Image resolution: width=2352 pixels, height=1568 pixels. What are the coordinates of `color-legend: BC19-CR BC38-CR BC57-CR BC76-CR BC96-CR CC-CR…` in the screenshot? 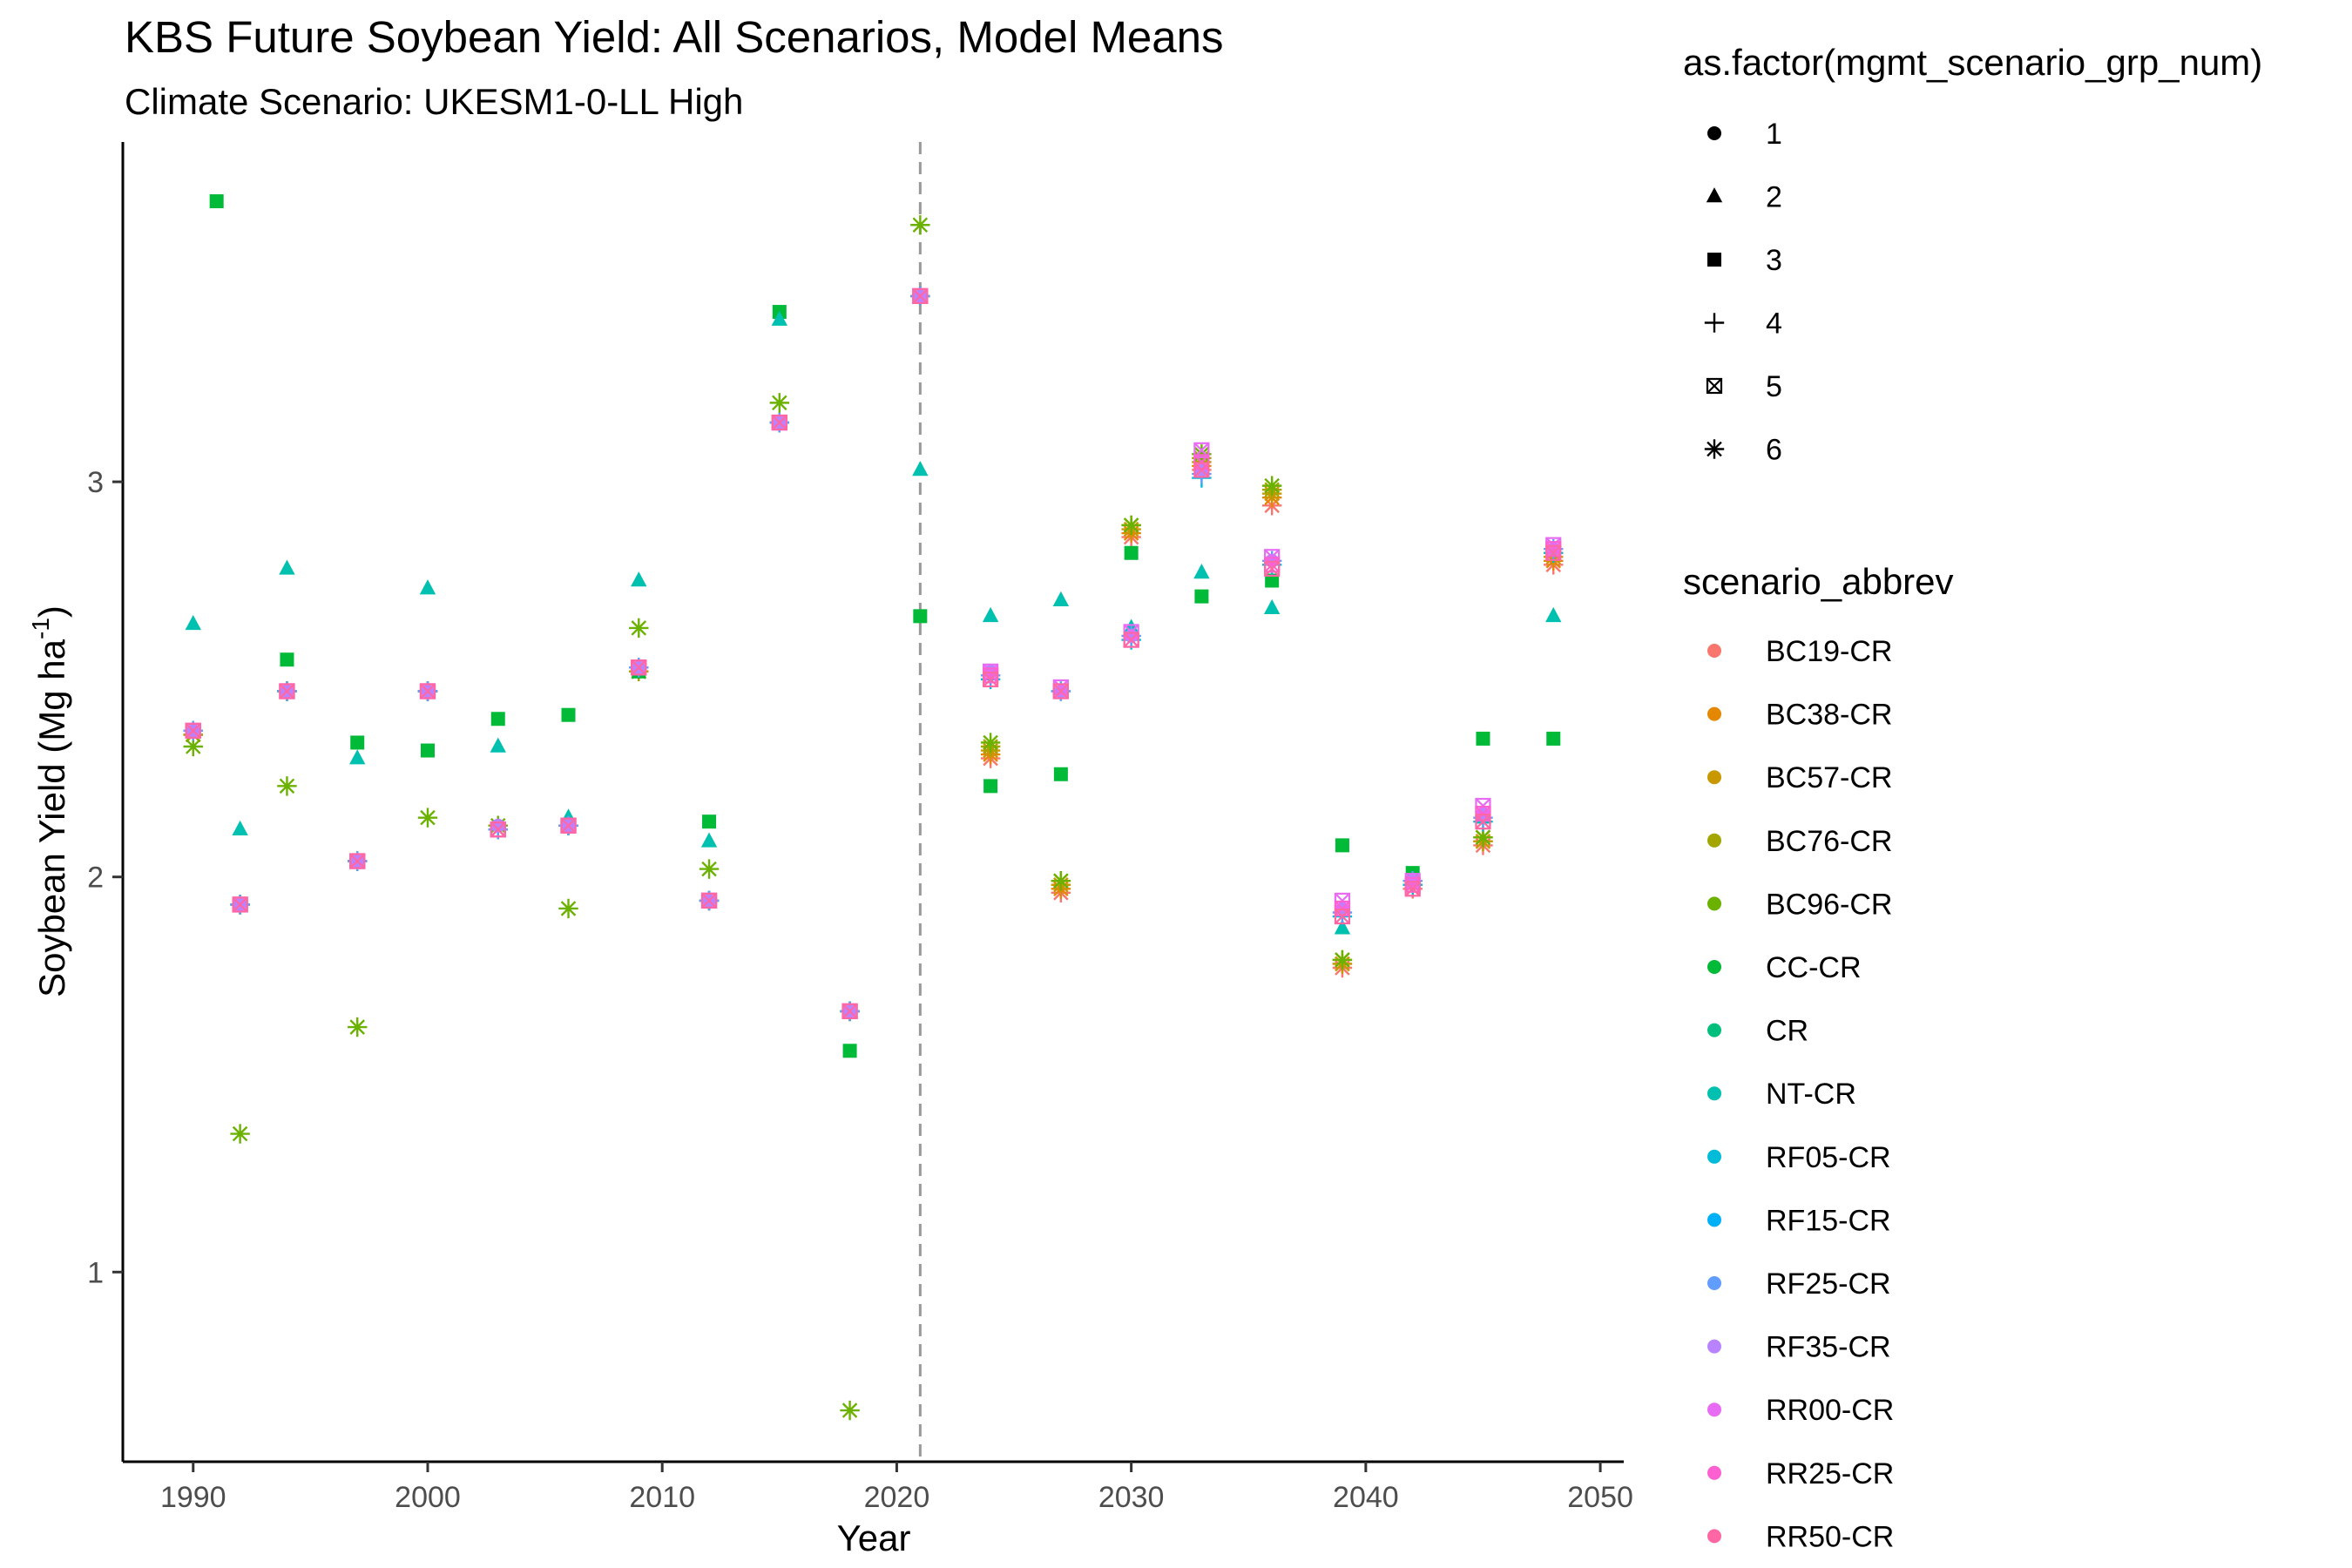 It's located at (1801, 1094).